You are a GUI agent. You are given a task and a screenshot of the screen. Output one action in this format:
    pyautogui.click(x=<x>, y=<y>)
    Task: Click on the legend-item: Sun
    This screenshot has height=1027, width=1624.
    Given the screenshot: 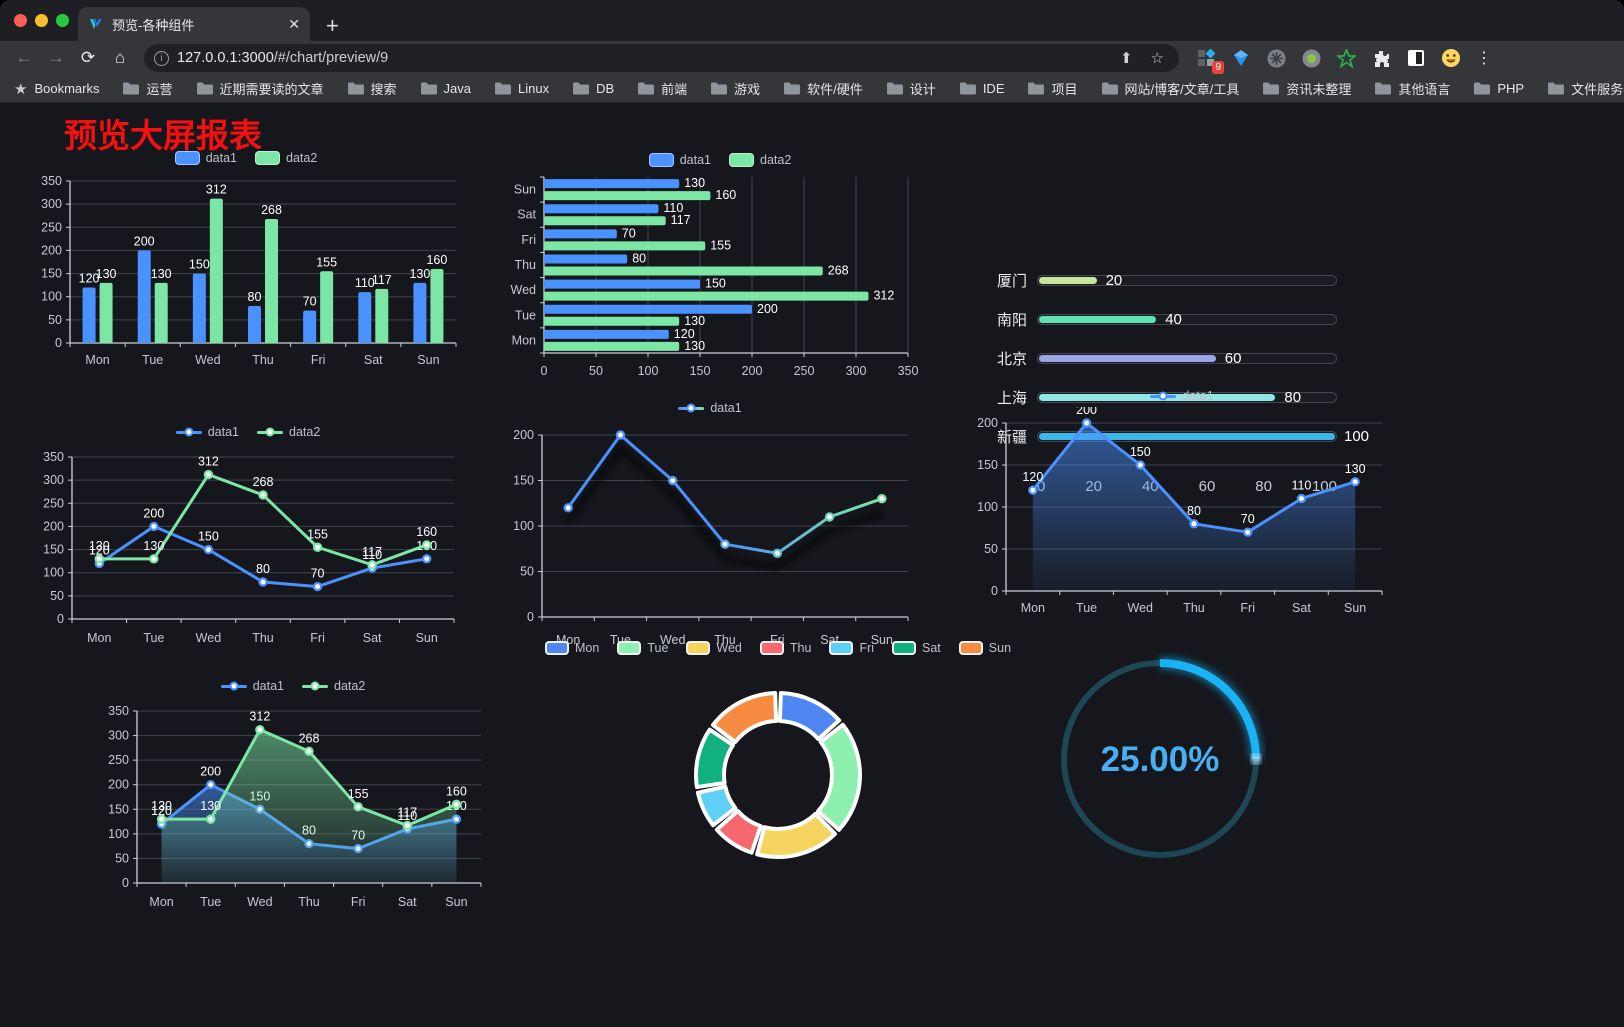 What is the action you would take?
    pyautogui.click(x=984, y=648)
    